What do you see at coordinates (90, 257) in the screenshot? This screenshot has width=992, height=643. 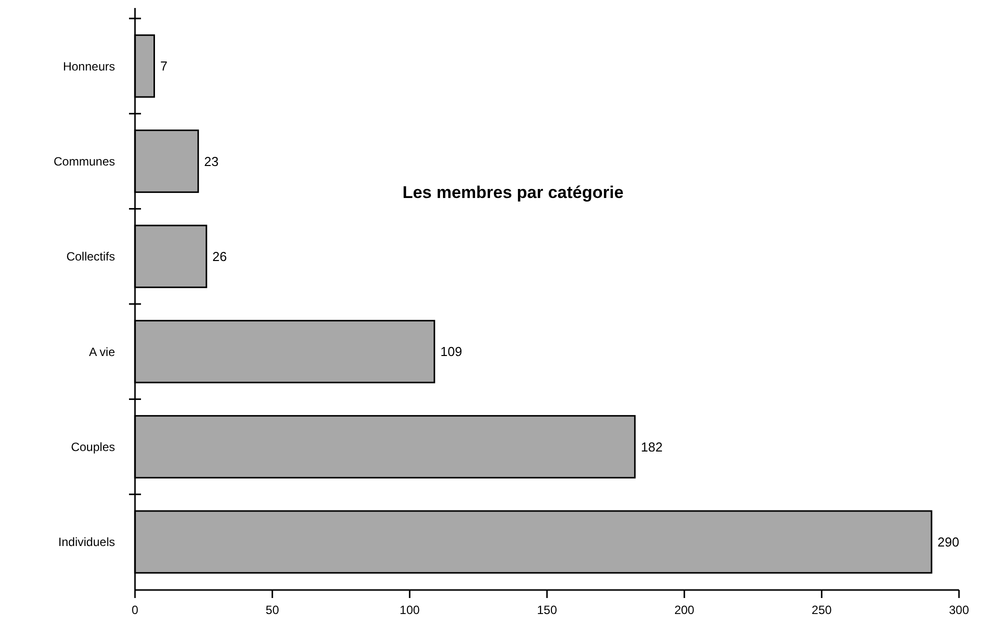 I see `y-tick-label: Collectifs` at bounding box center [90, 257].